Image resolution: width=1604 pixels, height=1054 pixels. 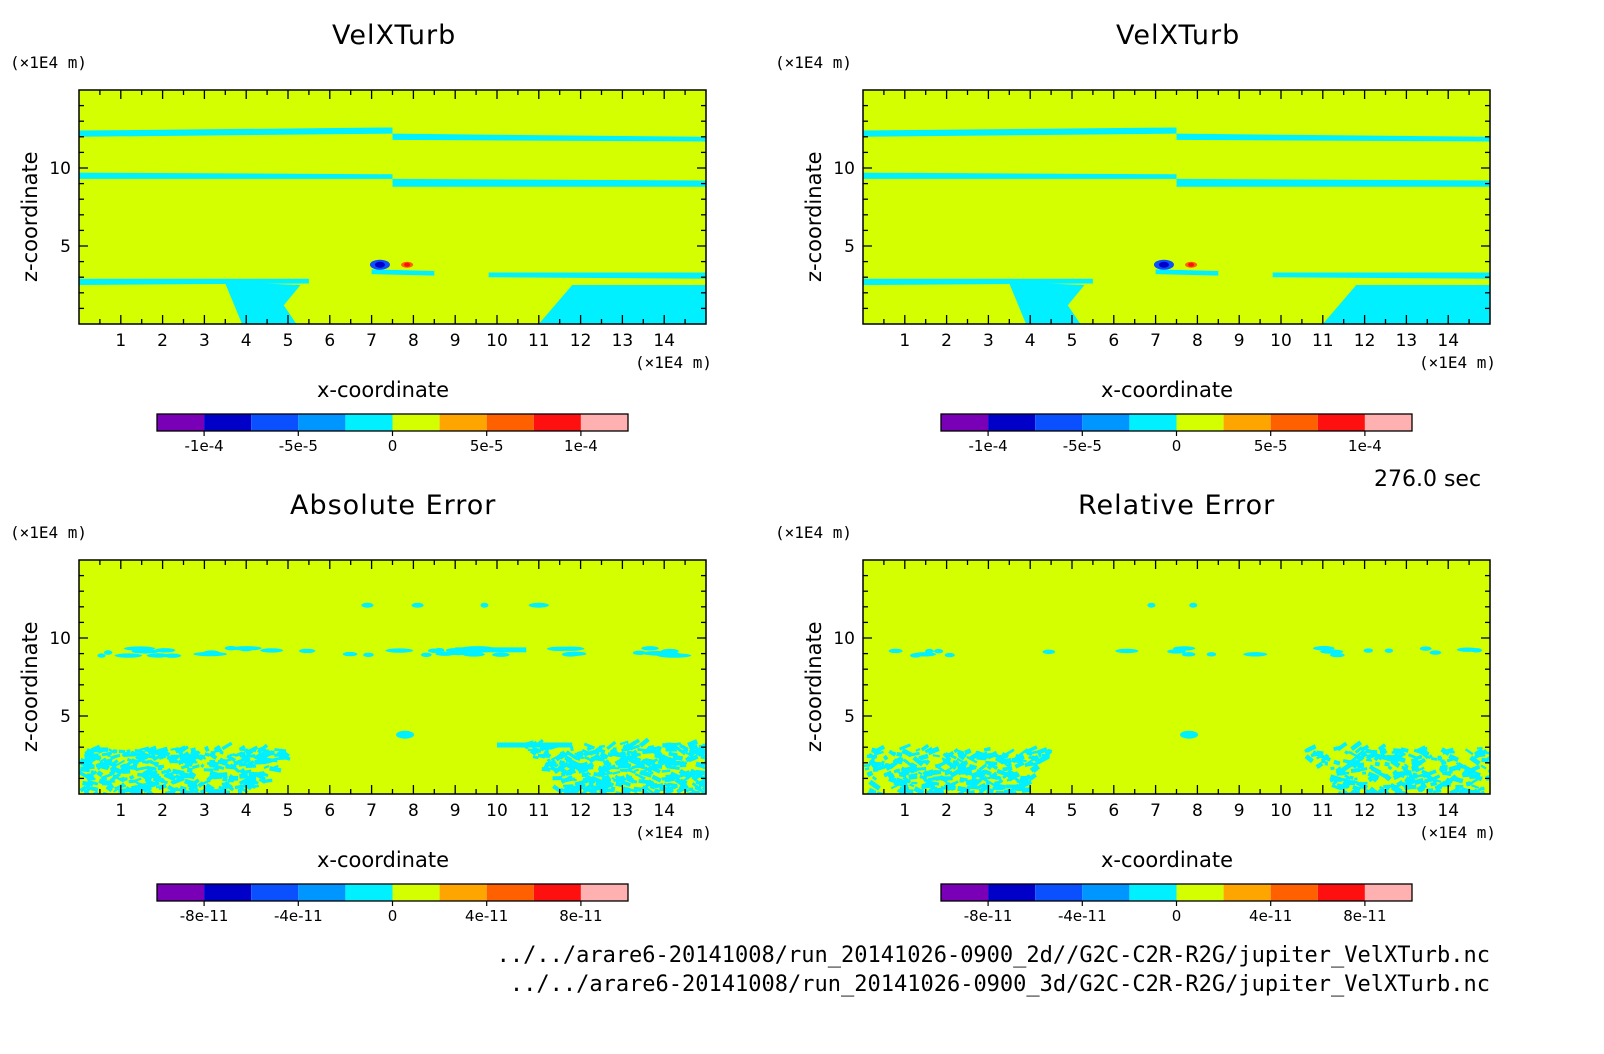 What do you see at coordinates (487, 446) in the screenshot?
I see `colorbar-label: 5e-5` at bounding box center [487, 446].